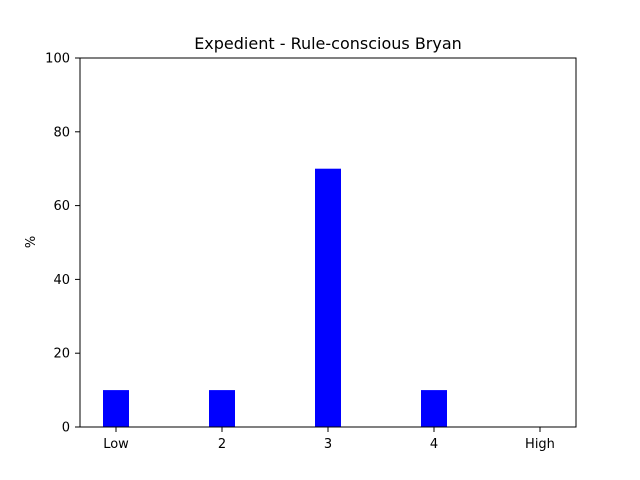 The height and width of the screenshot is (480, 640). What do you see at coordinates (222, 444) in the screenshot?
I see `x-tick-label: 2` at bounding box center [222, 444].